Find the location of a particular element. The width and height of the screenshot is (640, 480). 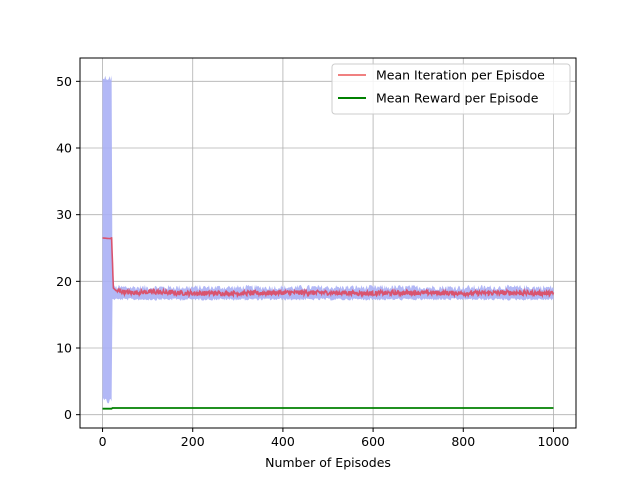

x-tick-label: 800 is located at coordinates (463, 441).